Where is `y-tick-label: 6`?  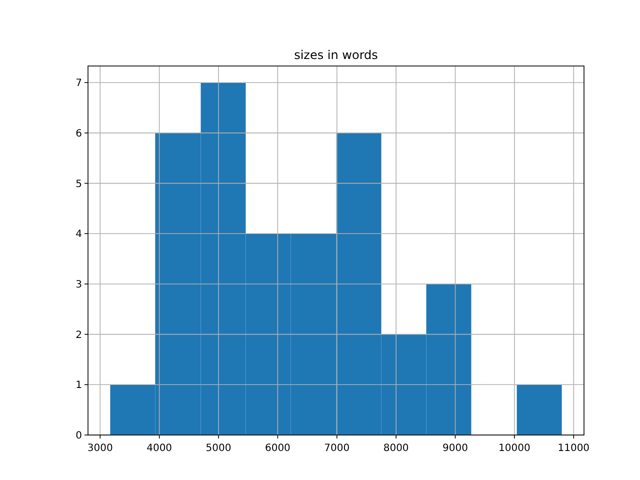
y-tick-label: 6 is located at coordinates (79, 134).